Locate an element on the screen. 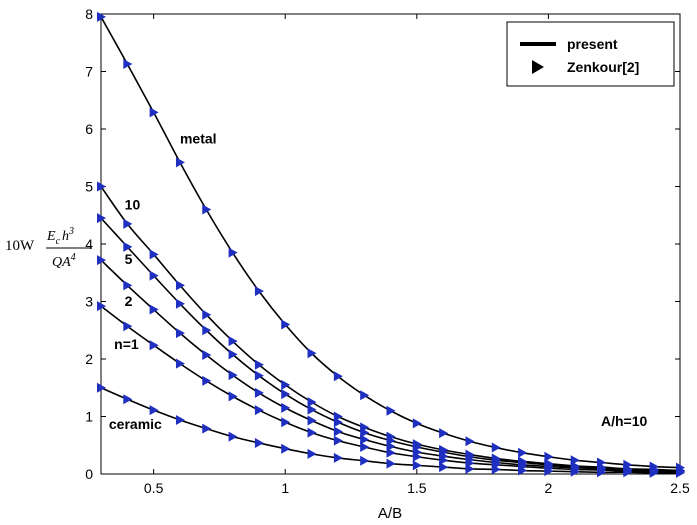 The height and width of the screenshot is (525, 697). legend: present Zenkour[2] is located at coordinates (590, 54).